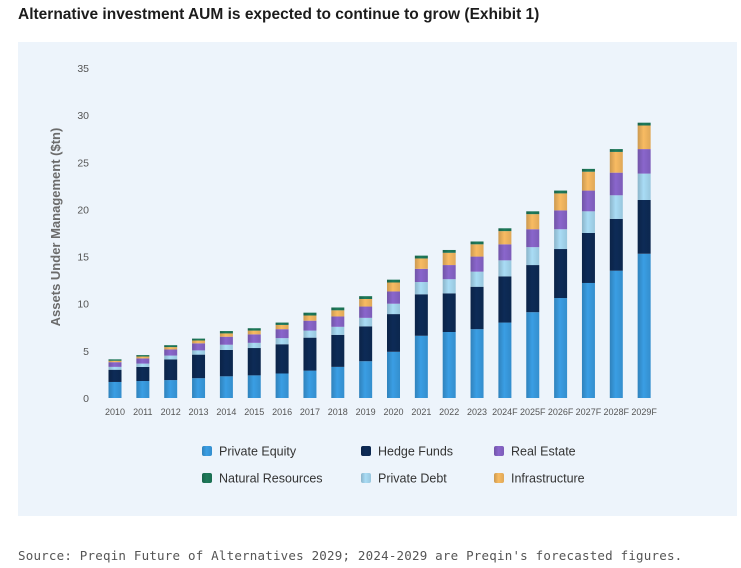  I want to click on x-tick-label: 2012, so click(171, 412).